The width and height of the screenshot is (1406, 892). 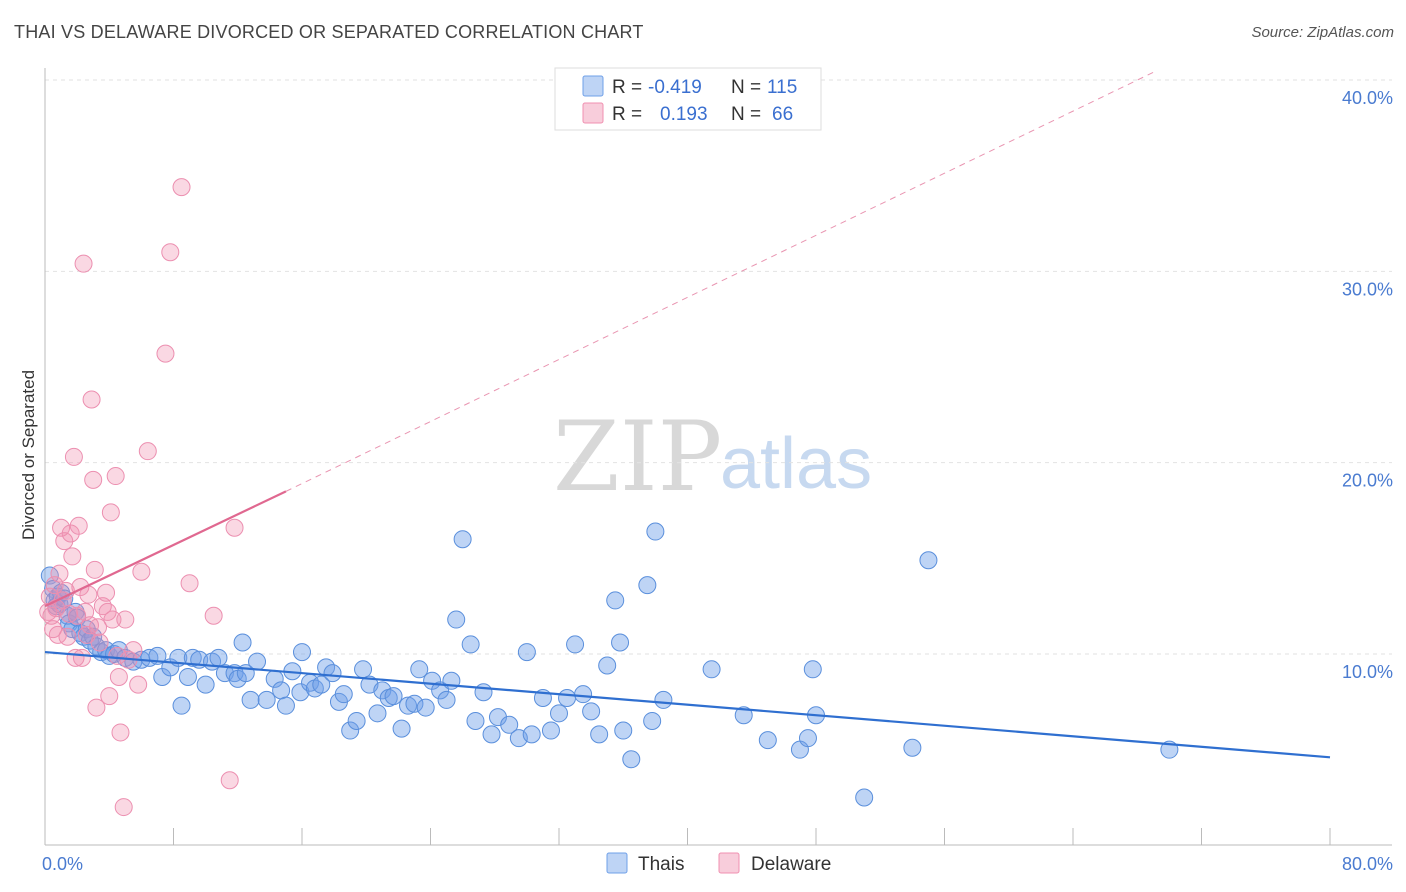 I want to click on legend-swatch-delaware, so click(x=593, y=113).